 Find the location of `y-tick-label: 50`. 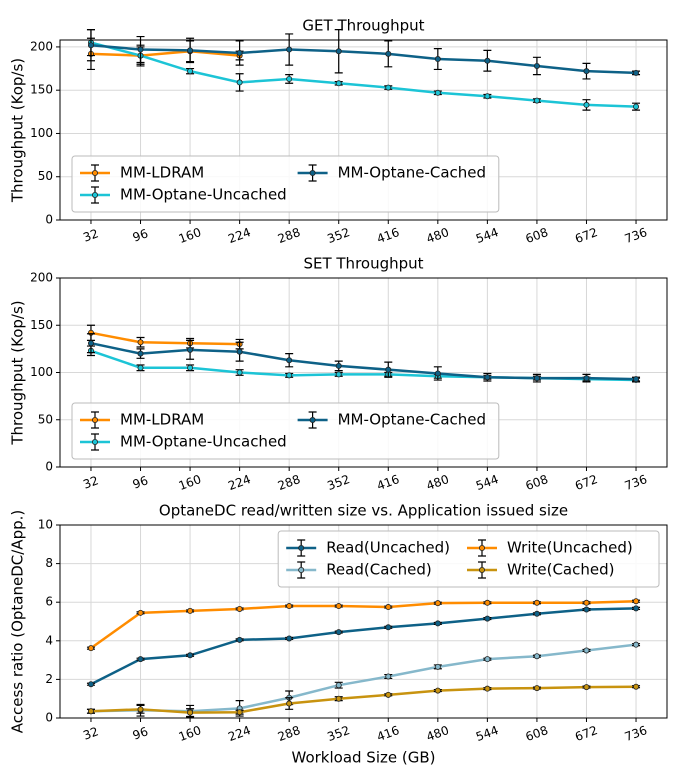

y-tick-label: 50 is located at coordinates (45, 176).